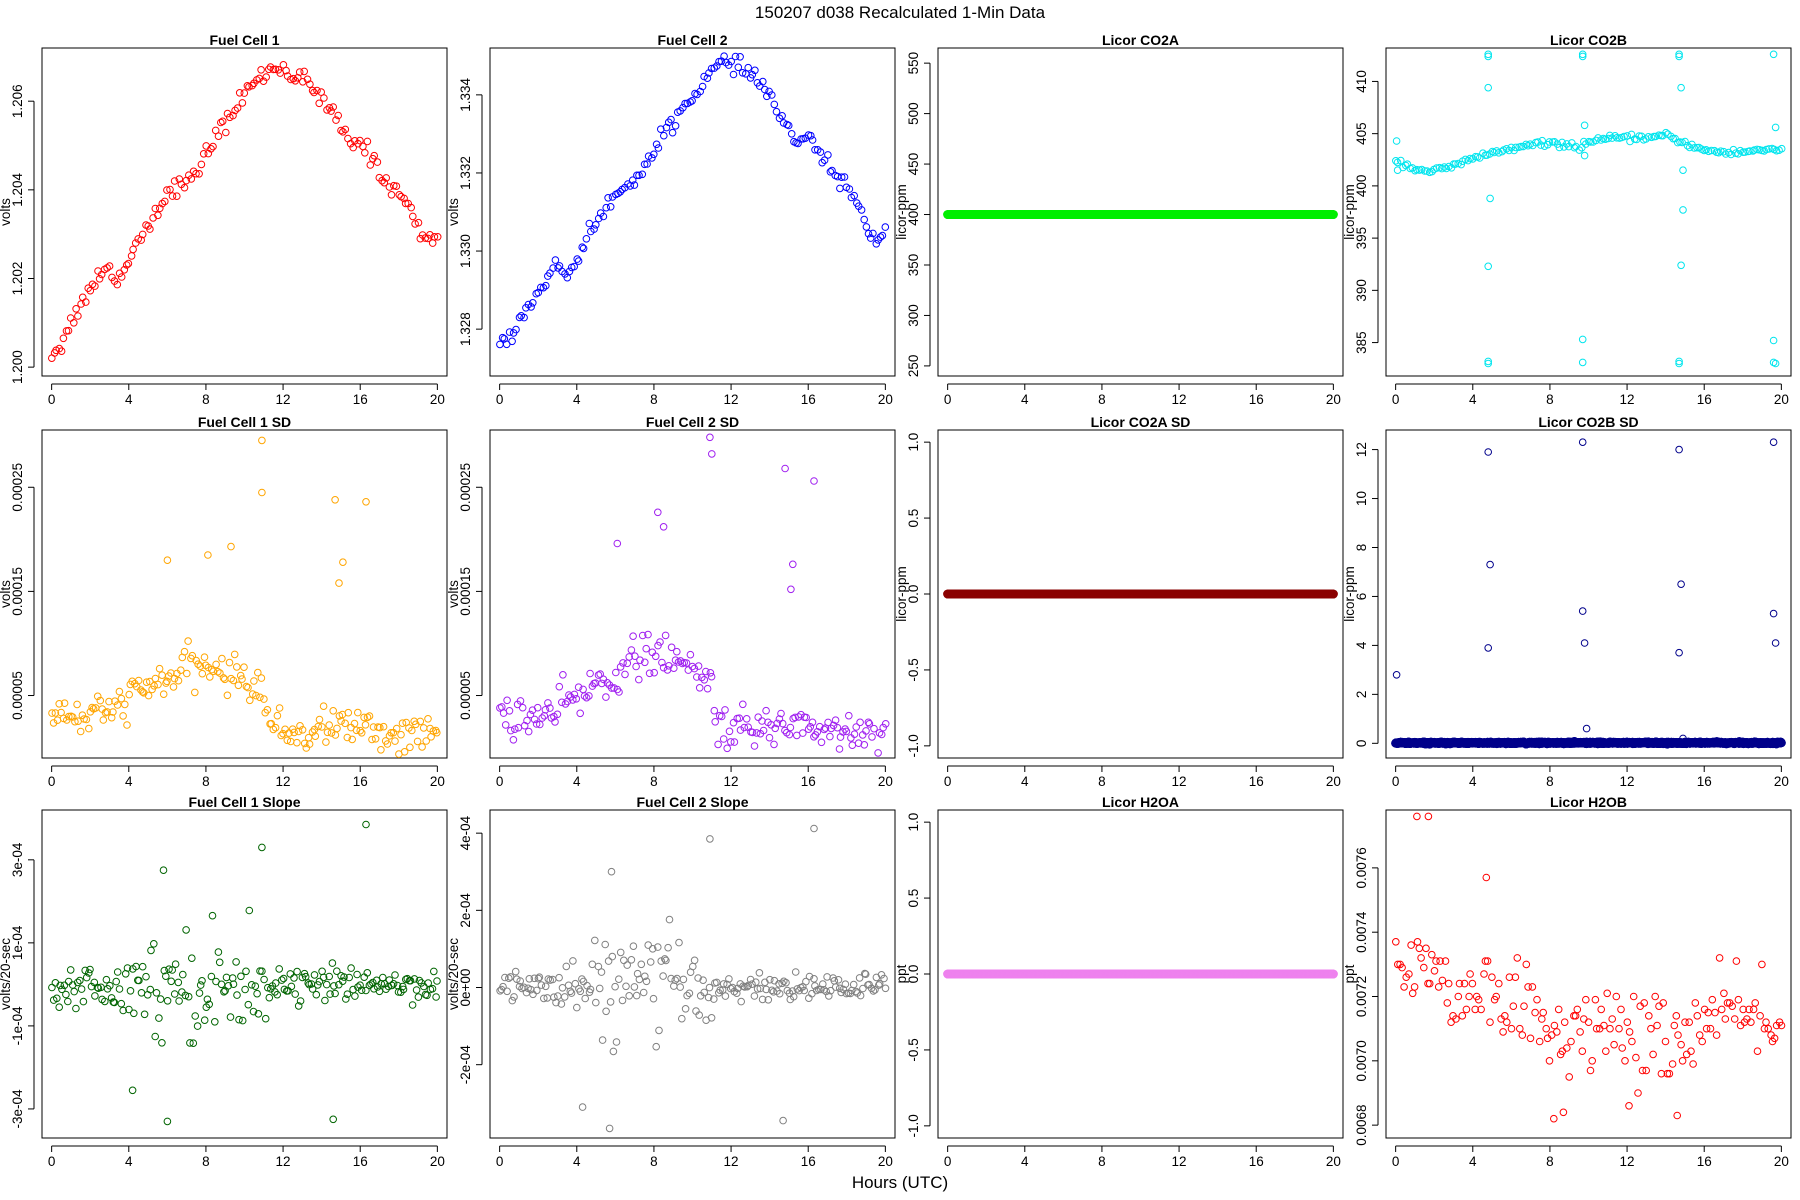  I want to click on panel-title: Licor CO2A, so click(1140, 40).